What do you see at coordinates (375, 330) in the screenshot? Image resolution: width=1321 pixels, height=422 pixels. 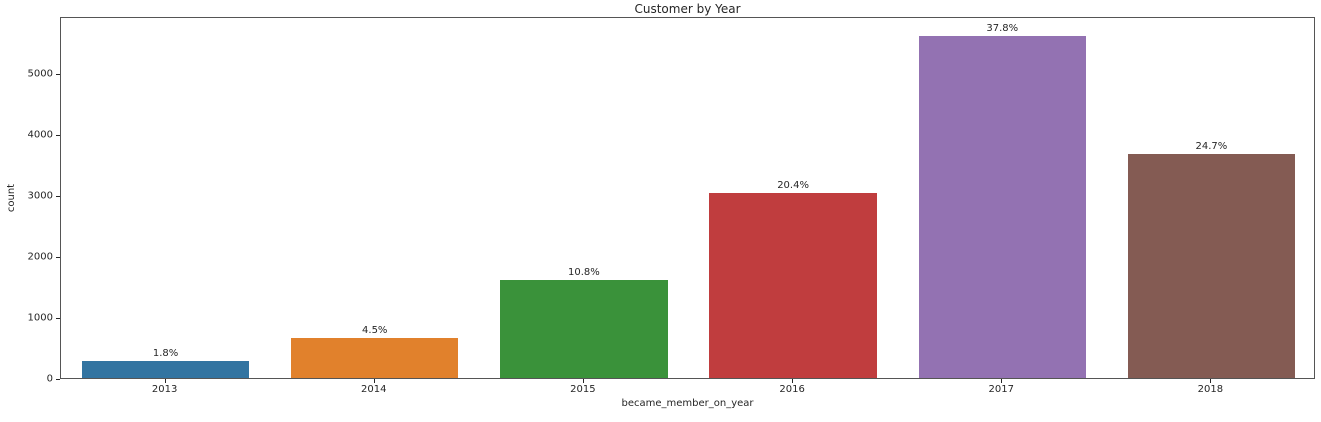 I see `bar-percent-label: 4.5%` at bounding box center [375, 330].